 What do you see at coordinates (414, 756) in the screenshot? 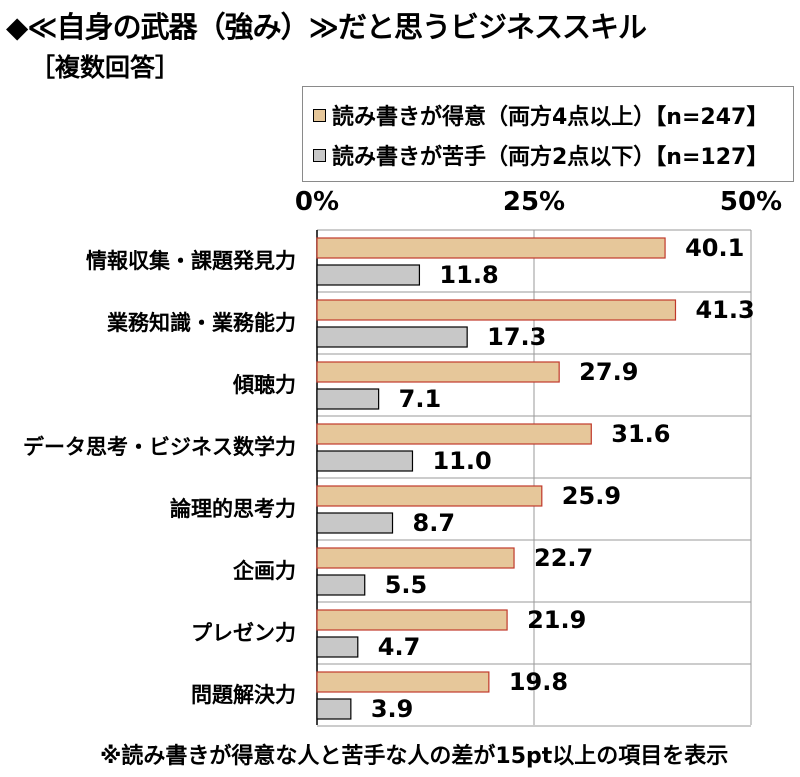
I see `footnote: ※読み書きが得意な人と苦手な人の差が15pt以上の項目を表示` at bounding box center [414, 756].